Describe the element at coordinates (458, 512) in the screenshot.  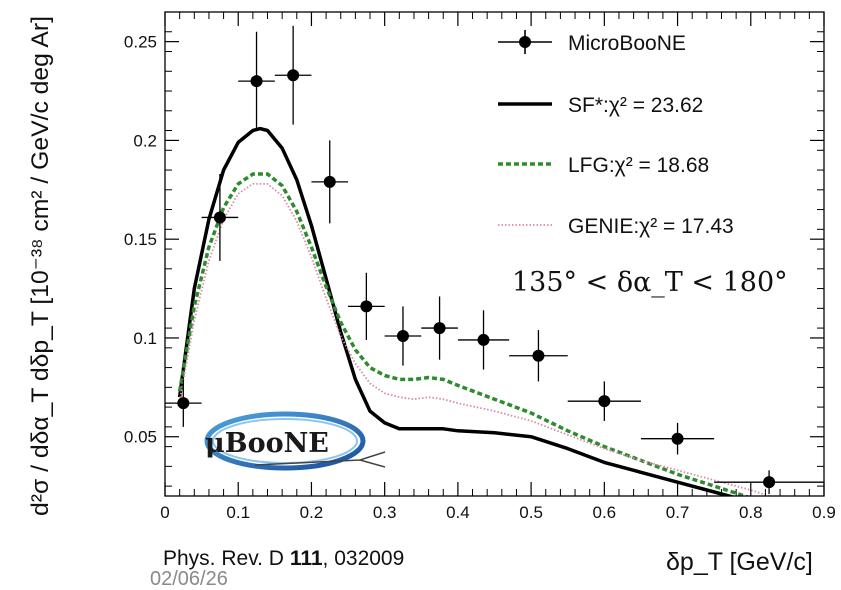
I see `x-tick-label: 0.4` at that location.